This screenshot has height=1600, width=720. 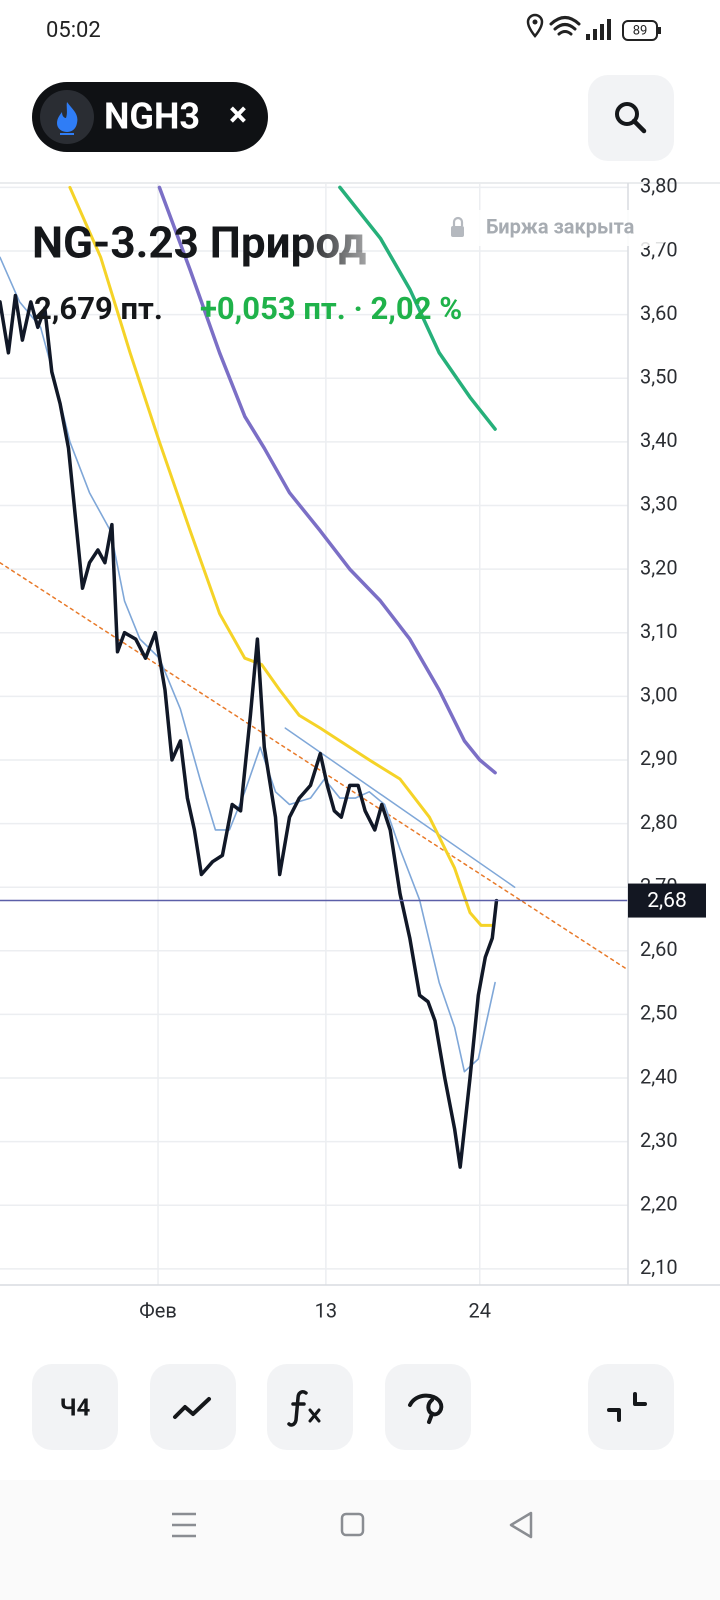 What do you see at coordinates (184, 1525) in the screenshot?
I see `nav-menu` at bounding box center [184, 1525].